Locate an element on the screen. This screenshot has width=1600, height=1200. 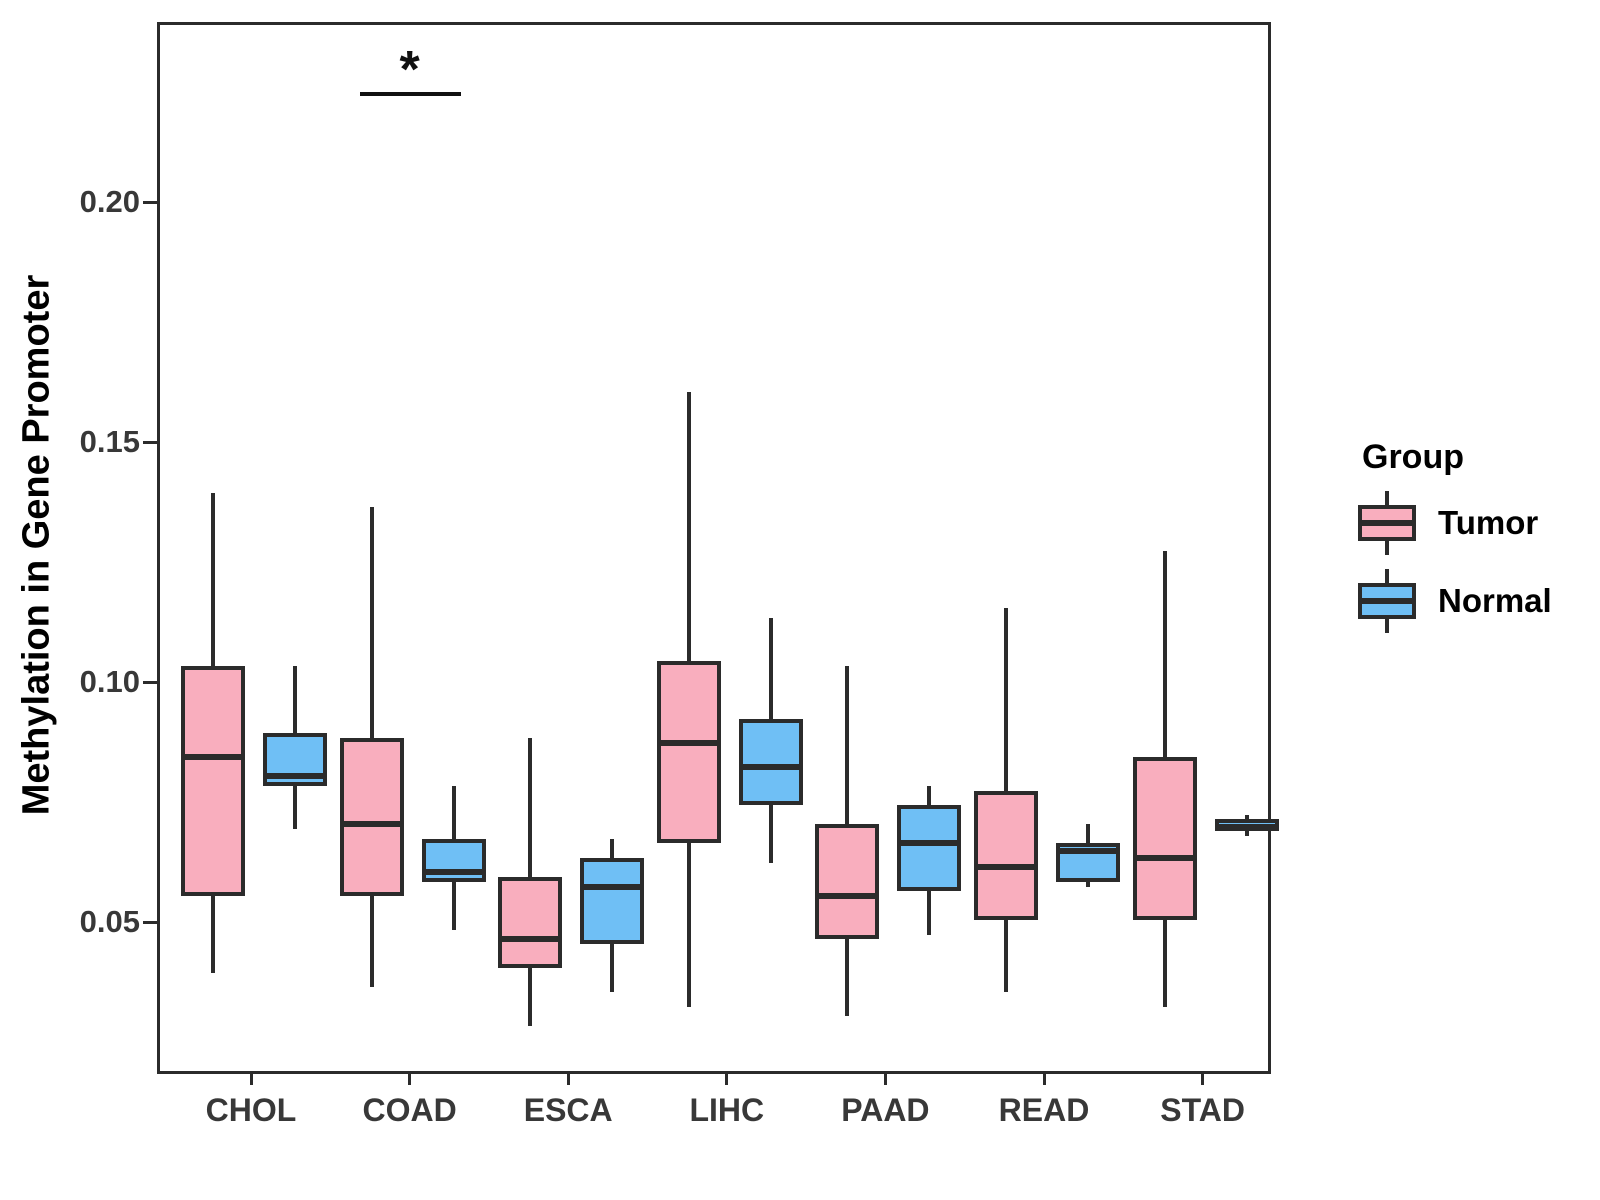
x-tick-label-lihc: LIHC is located at coordinates (727, 1110).